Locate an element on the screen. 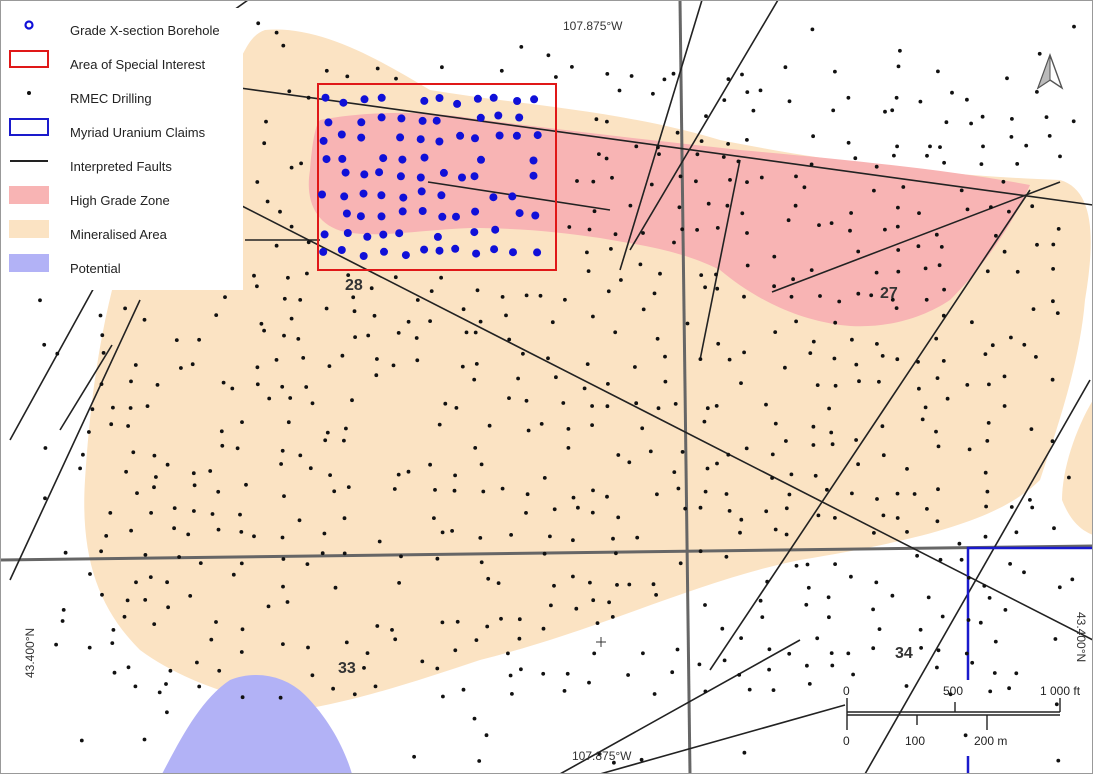 The image size is (1093, 774). red-box-icon is located at coordinates (29, 59).